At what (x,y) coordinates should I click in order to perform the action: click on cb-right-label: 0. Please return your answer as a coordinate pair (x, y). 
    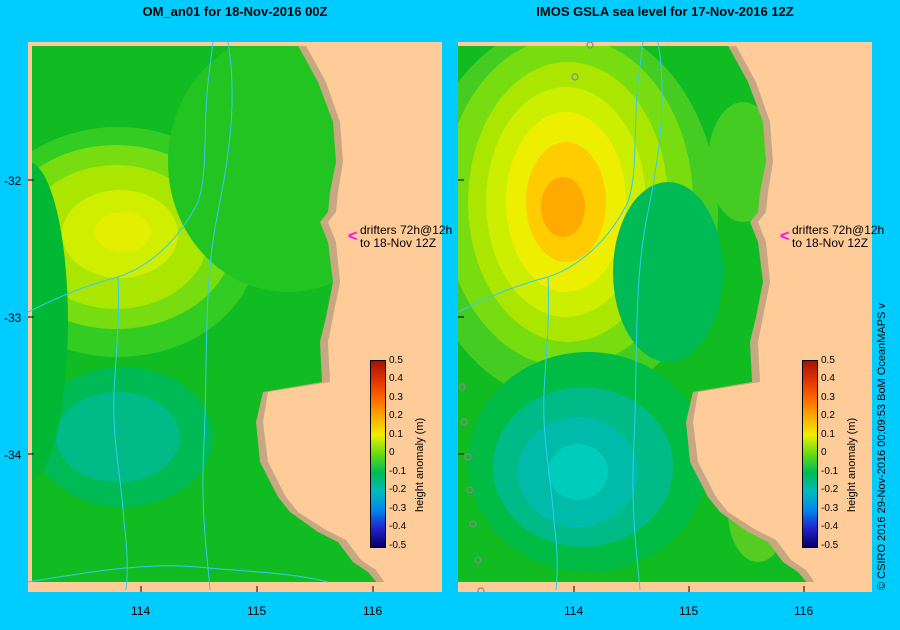
    Looking at the image, I should click on (824, 452).